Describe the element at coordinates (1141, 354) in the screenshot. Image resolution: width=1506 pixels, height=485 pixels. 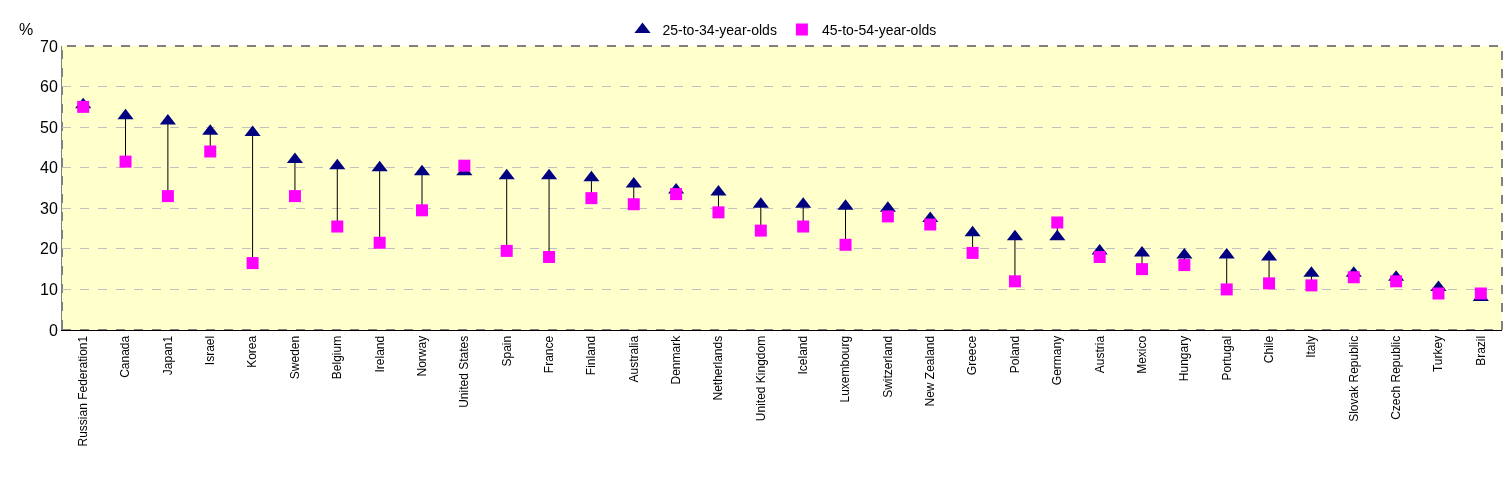
I see `x-tick-label: Mexico` at that location.